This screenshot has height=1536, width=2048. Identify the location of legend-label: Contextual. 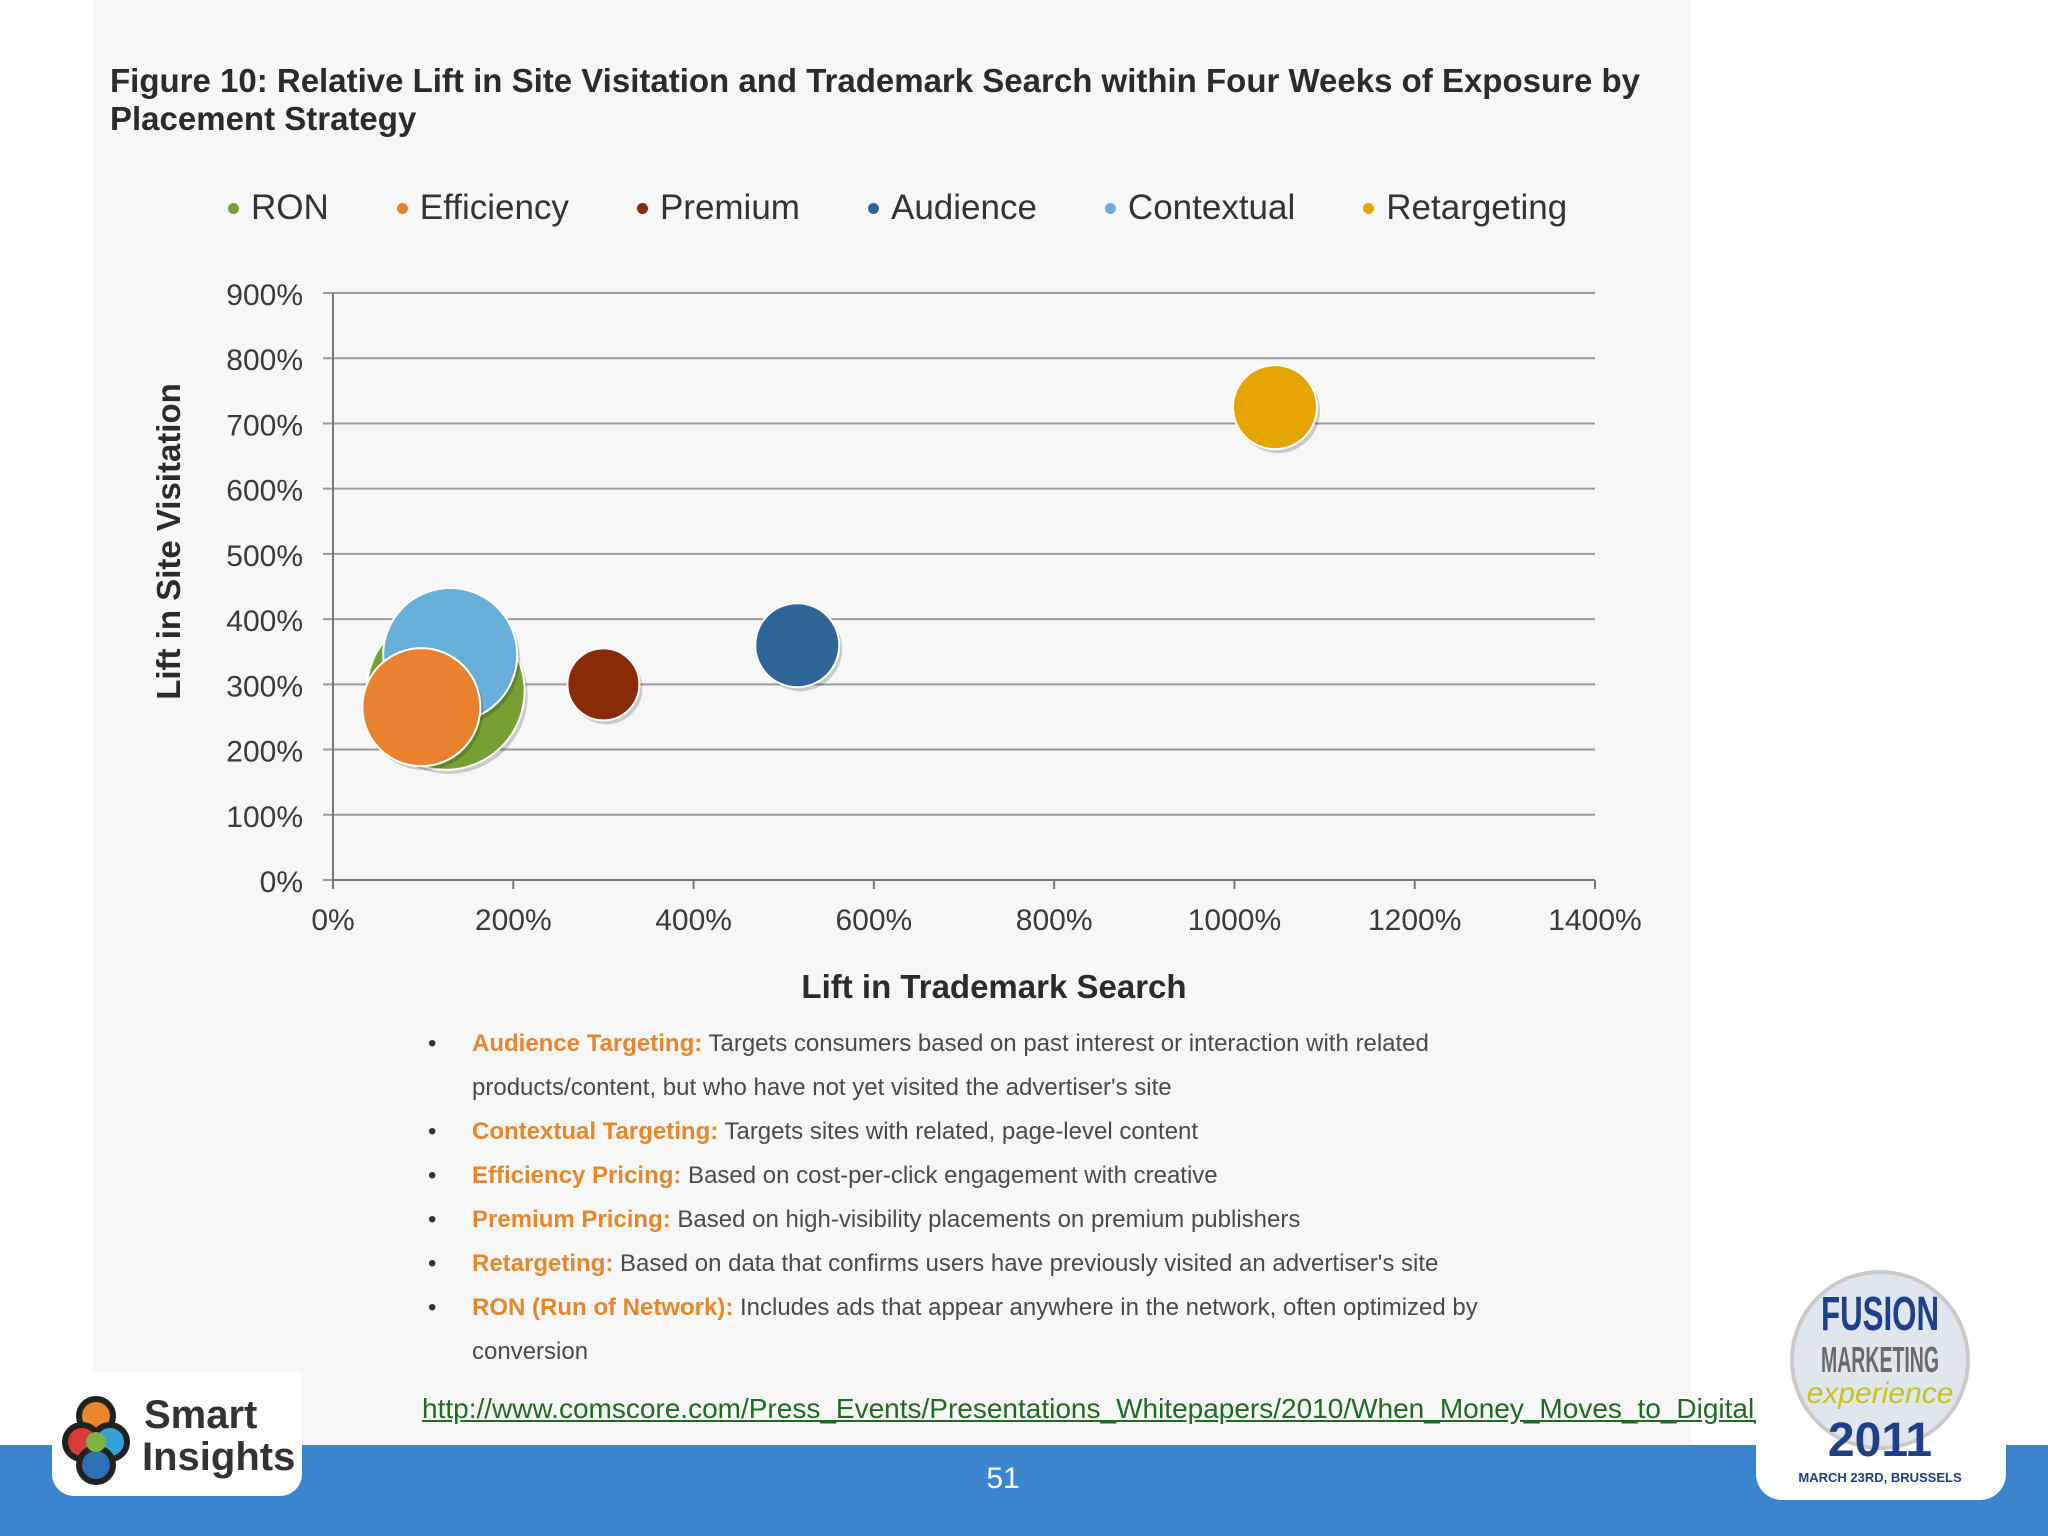
(1211, 207).